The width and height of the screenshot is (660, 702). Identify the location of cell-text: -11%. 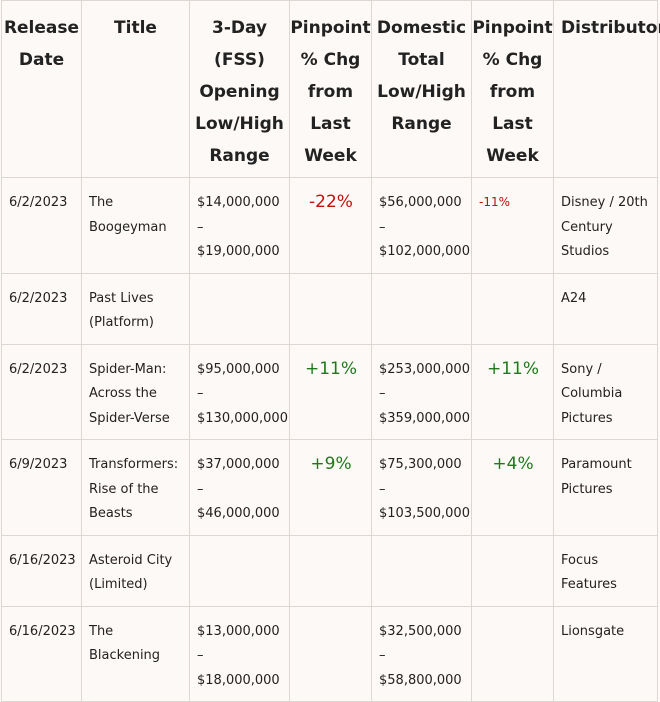
(495, 202).